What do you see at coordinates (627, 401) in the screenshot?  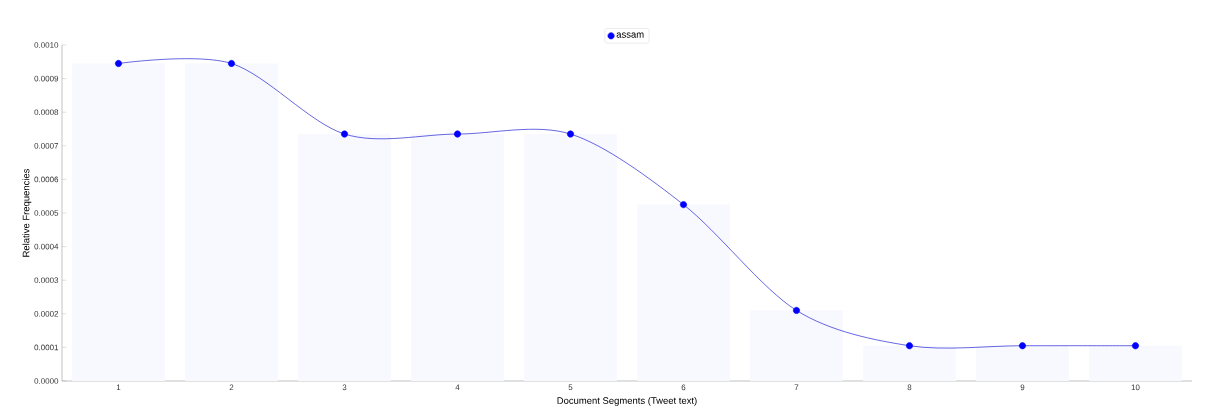 I see `x-axis-title: Document Segments (Tweet text)` at bounding box center [627, 401].